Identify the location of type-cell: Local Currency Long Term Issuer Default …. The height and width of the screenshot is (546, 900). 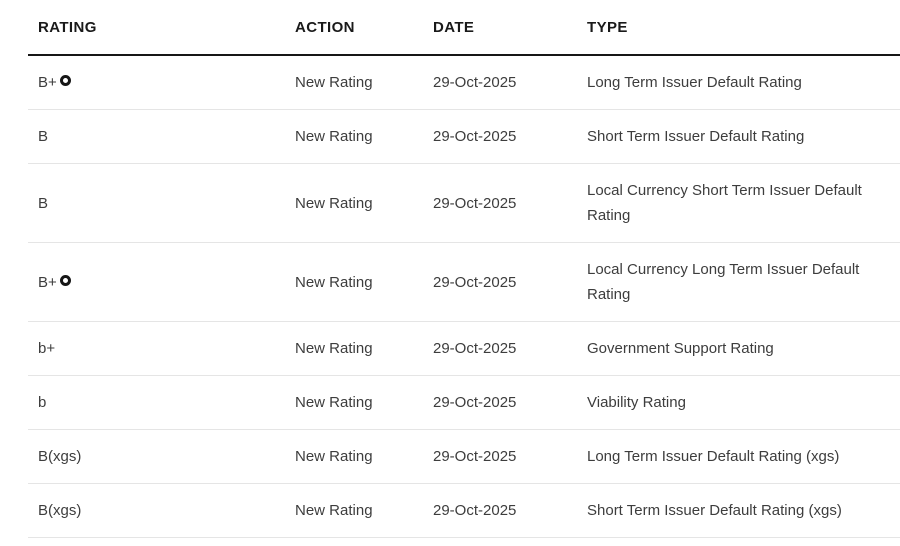
(738, 282).